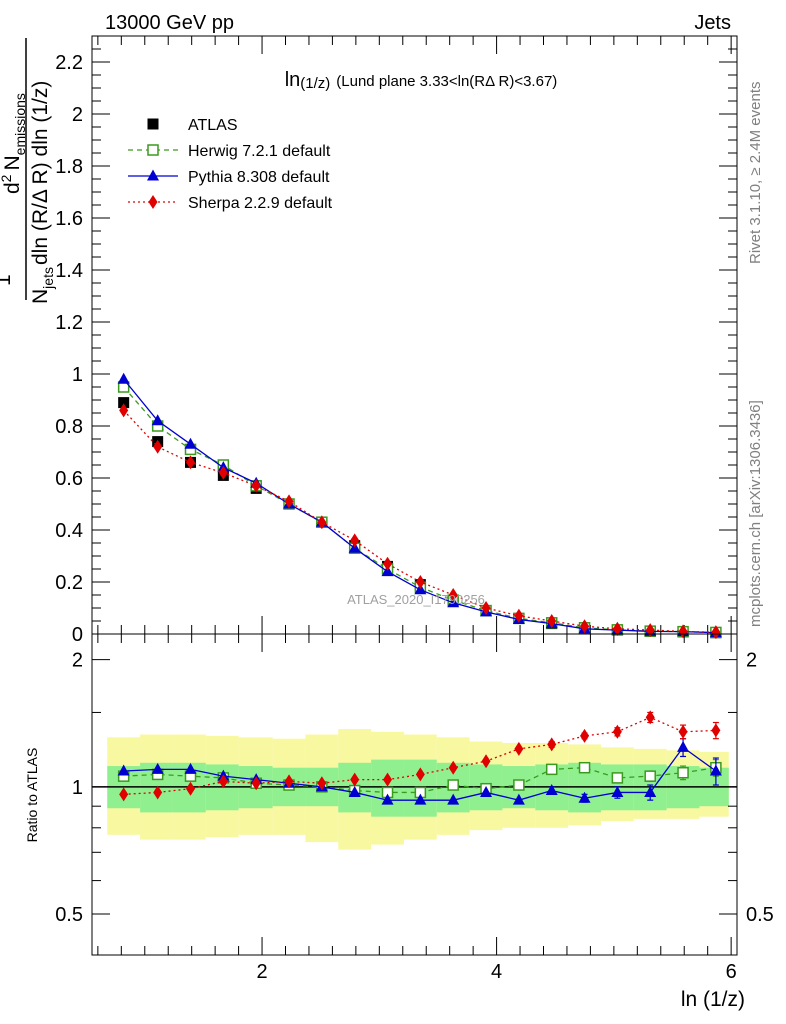 The height and width of the screenshot is (1024, 786). Describe the element at coordinates (69, 323) in the screenshot. I see `top-ytick-label: 1.2` at that location.